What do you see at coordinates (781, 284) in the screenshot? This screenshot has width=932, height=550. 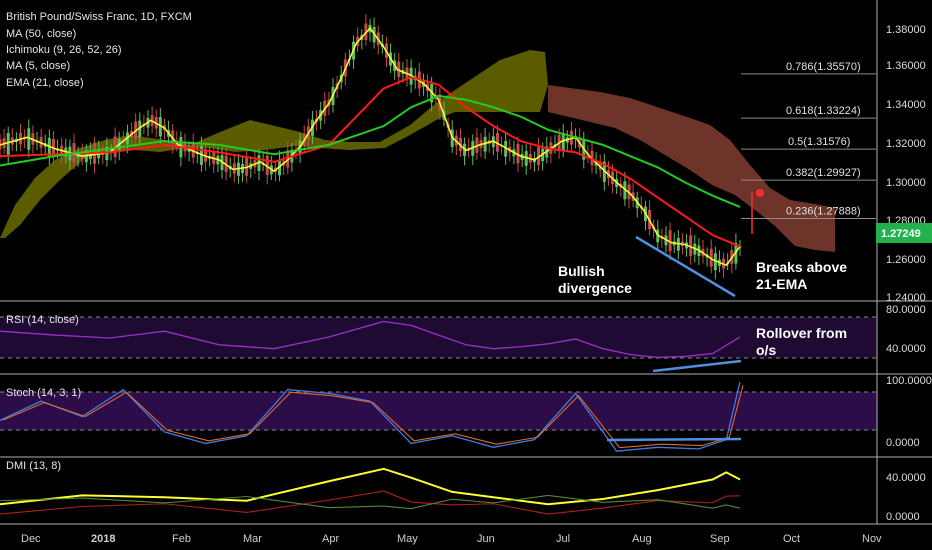 I see `note-21ema: 21-EMA` at bounding box center [781, 284].